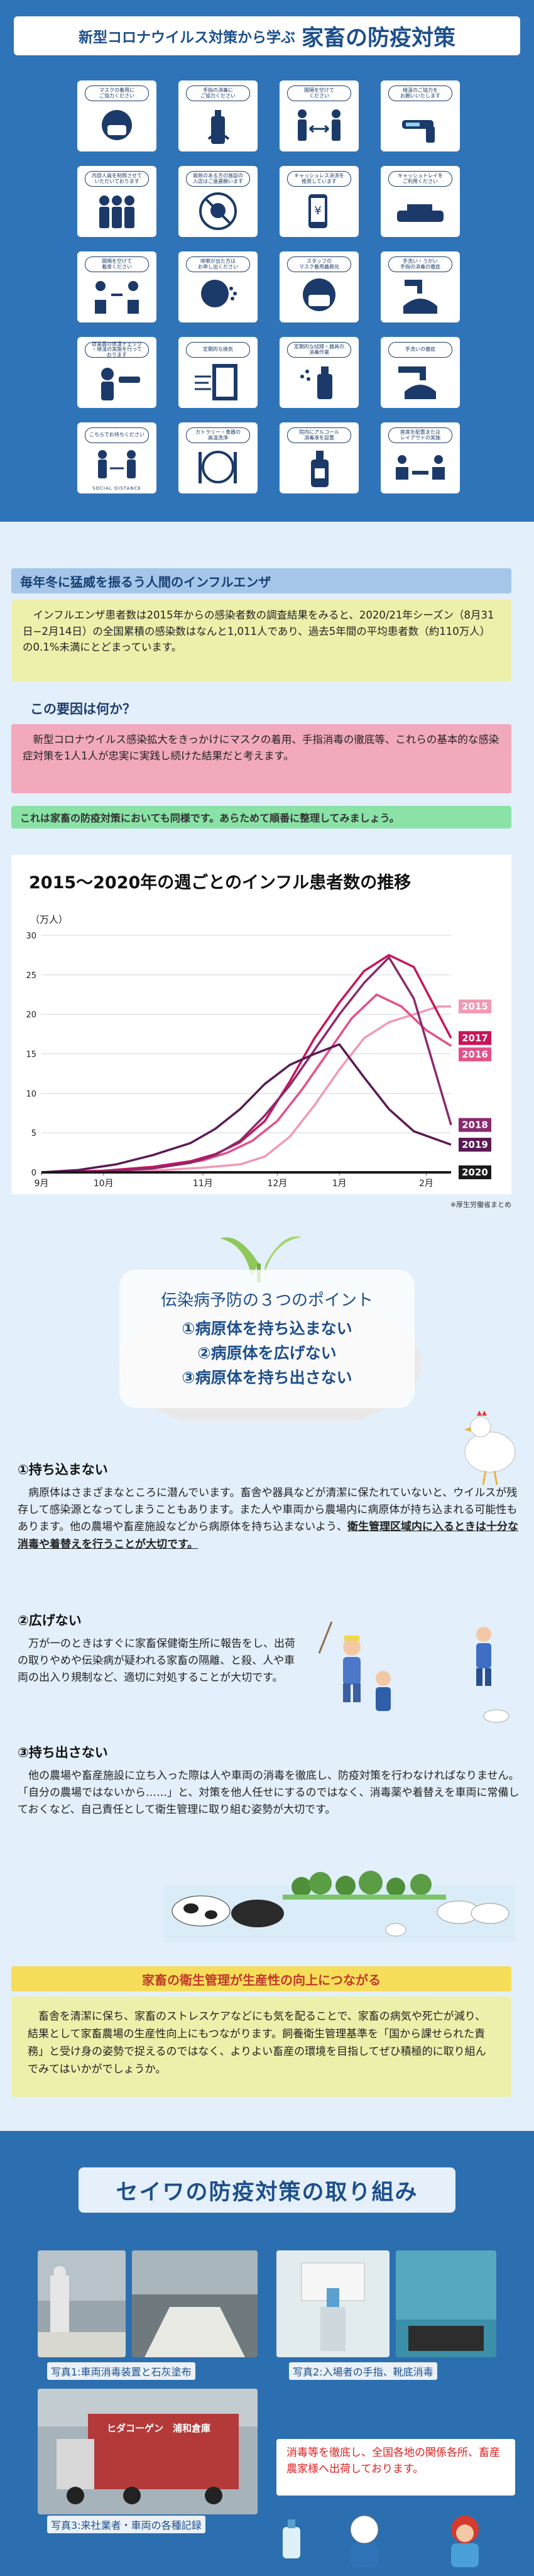 The height and width of the screenshot is (2576, 534). What do you see at coordinates (426, 1184) in the screenshot?
I see `x-tick-label: 2月` at bounding box center [426, 1184].